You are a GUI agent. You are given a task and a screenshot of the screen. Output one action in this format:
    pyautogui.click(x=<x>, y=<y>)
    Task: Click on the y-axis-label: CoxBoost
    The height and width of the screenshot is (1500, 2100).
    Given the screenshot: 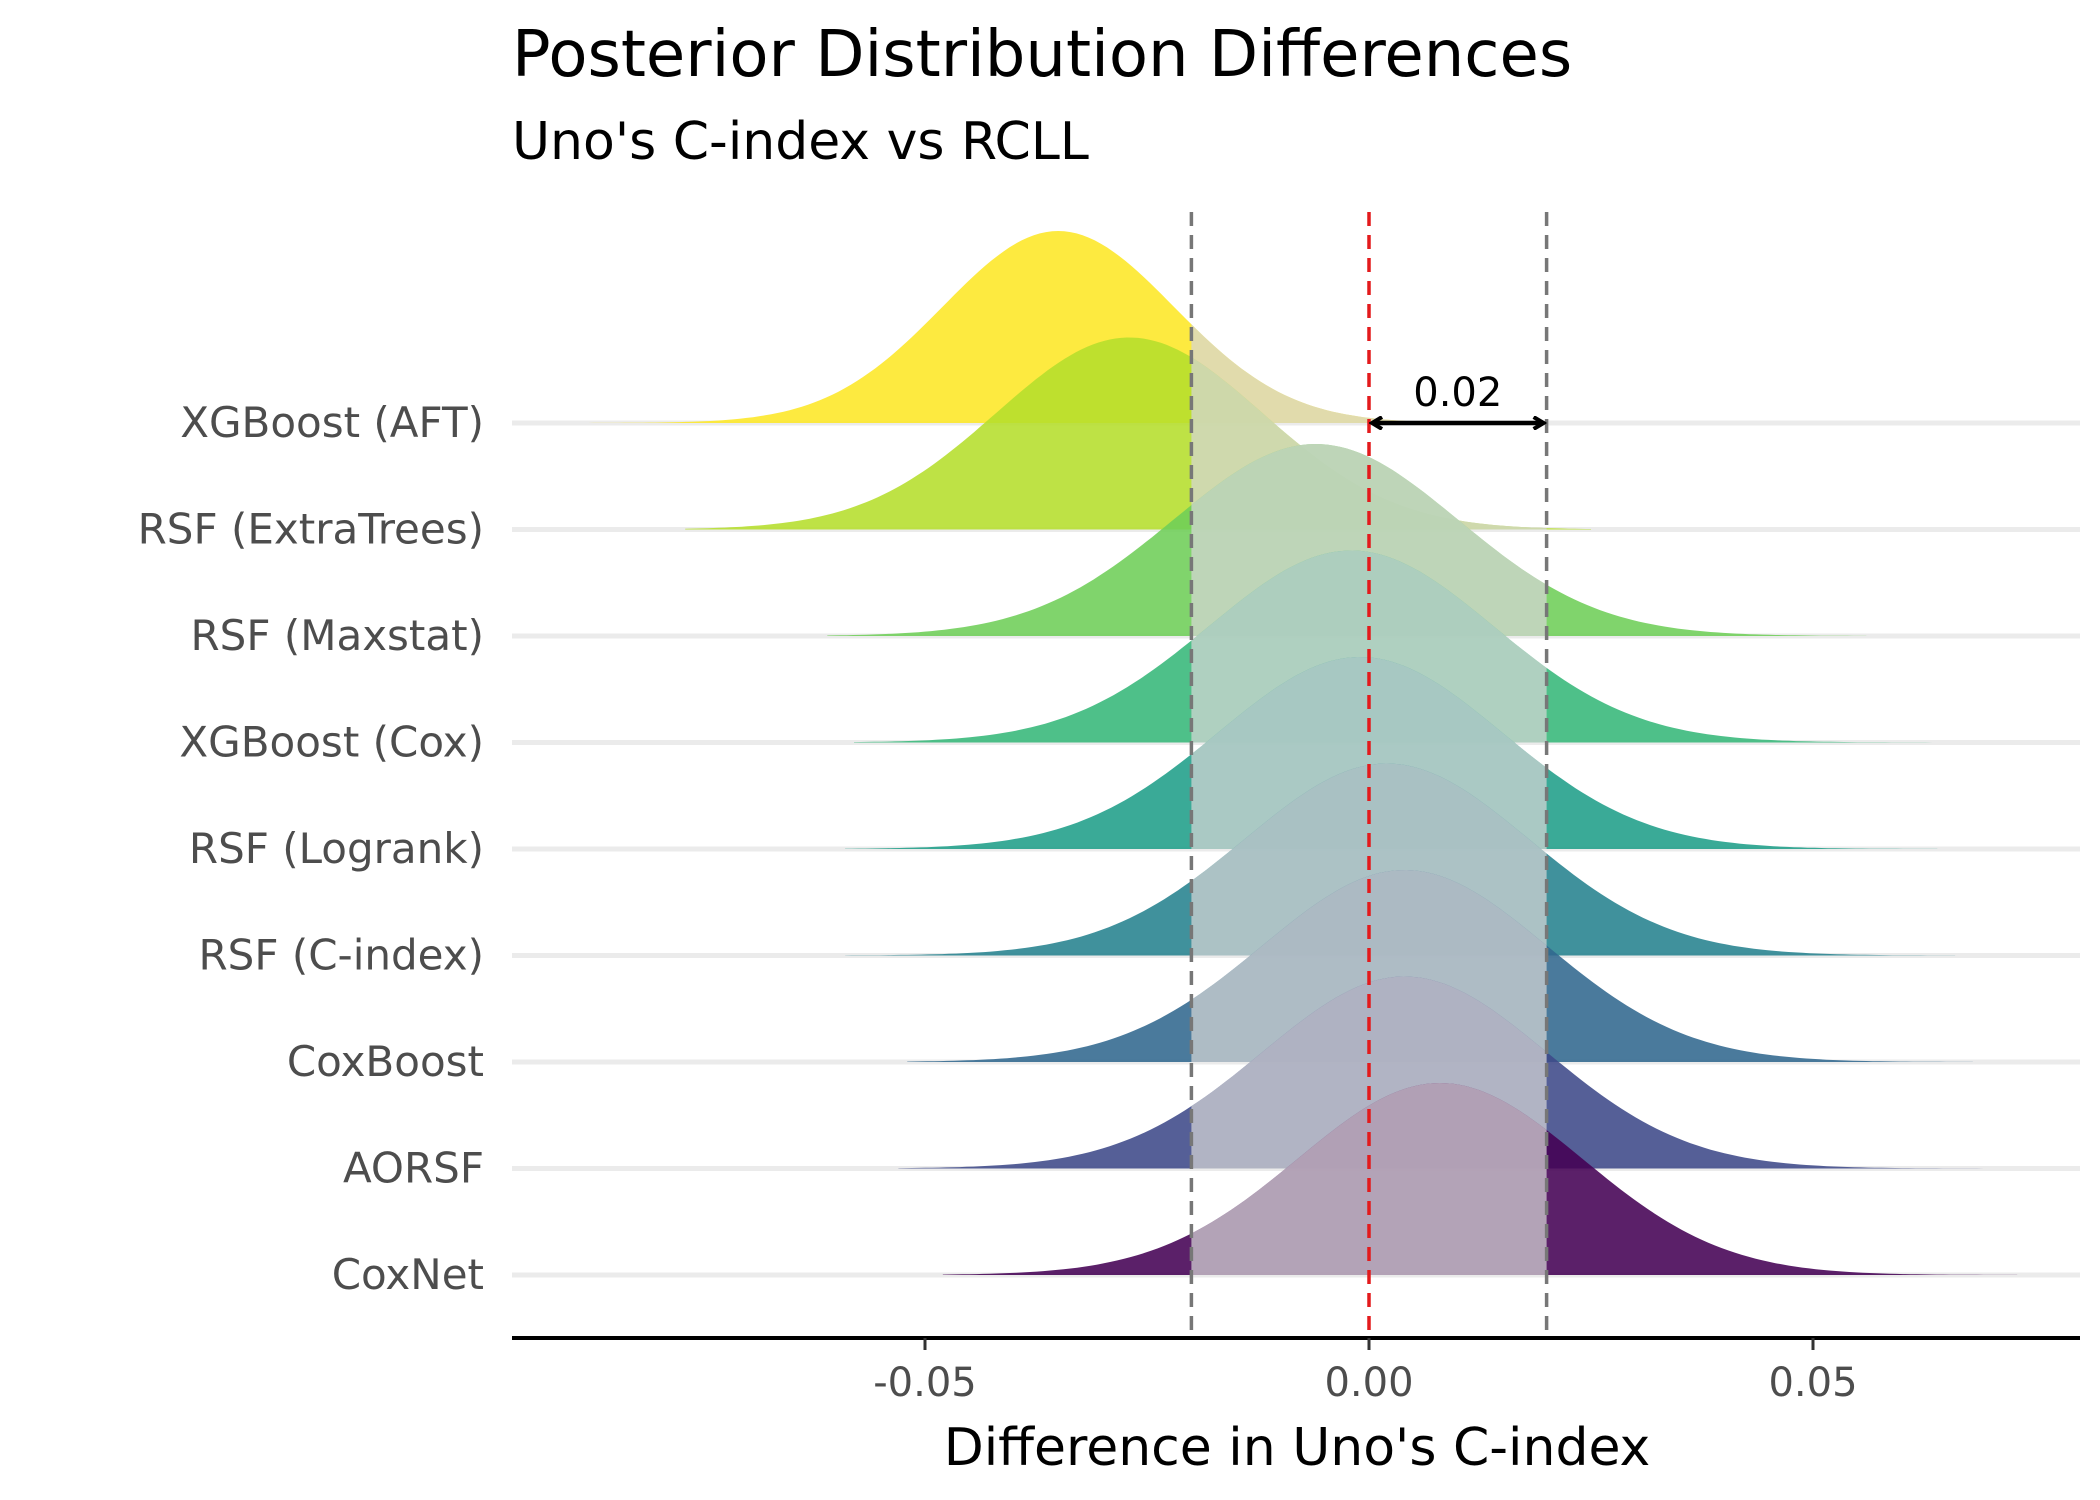 What is the action you would take?
    pyautogui.click(x=385, y=1061)
    